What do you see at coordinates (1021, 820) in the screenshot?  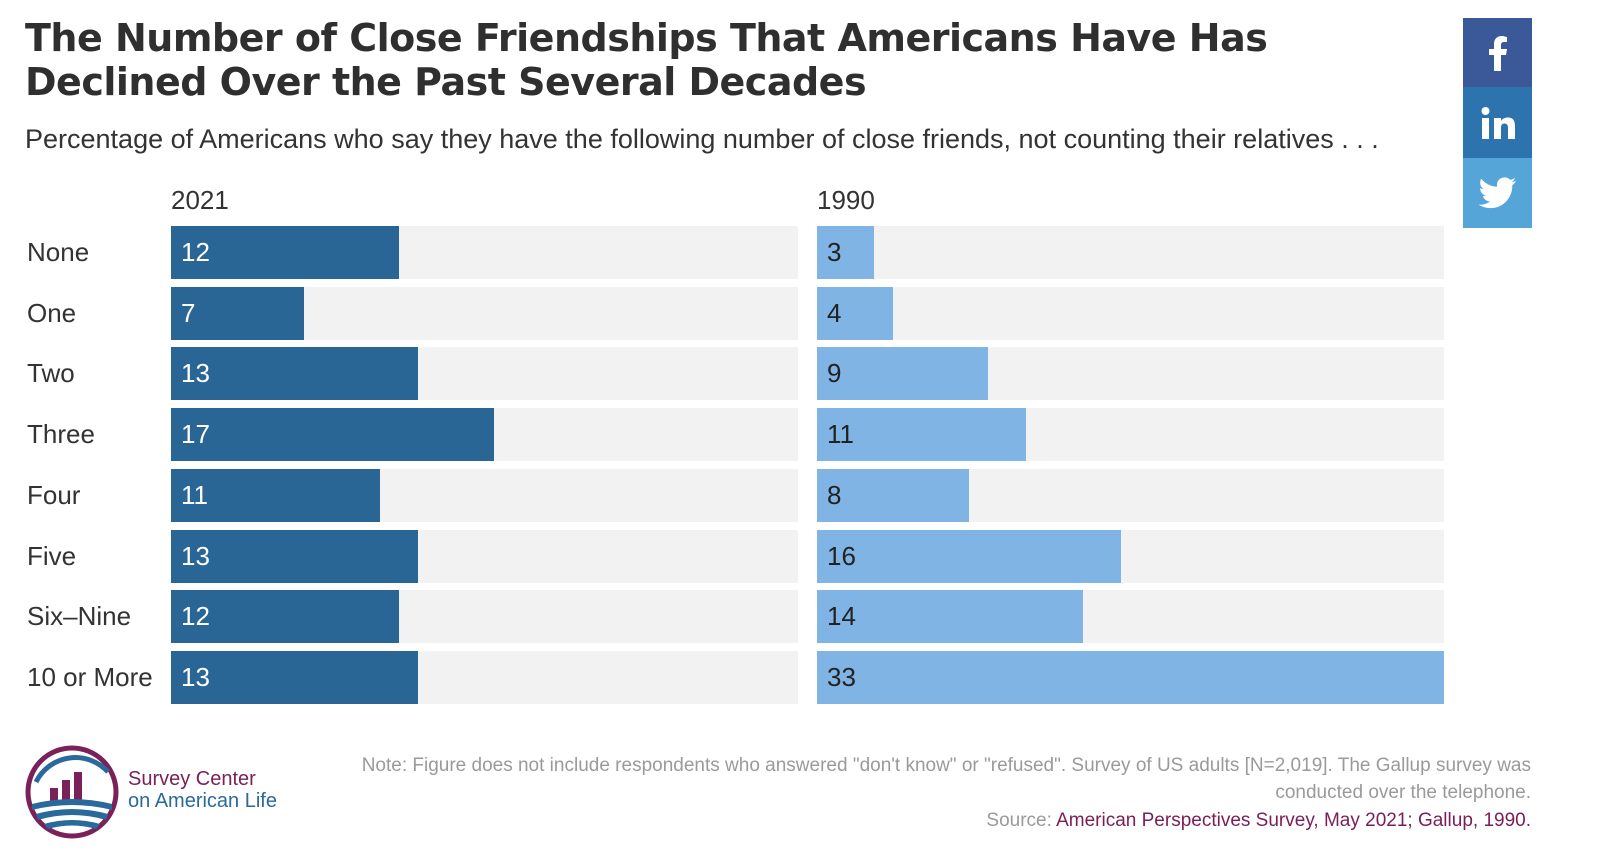 I see `source-prefix: Source:` at bounding box center [1021, 820].